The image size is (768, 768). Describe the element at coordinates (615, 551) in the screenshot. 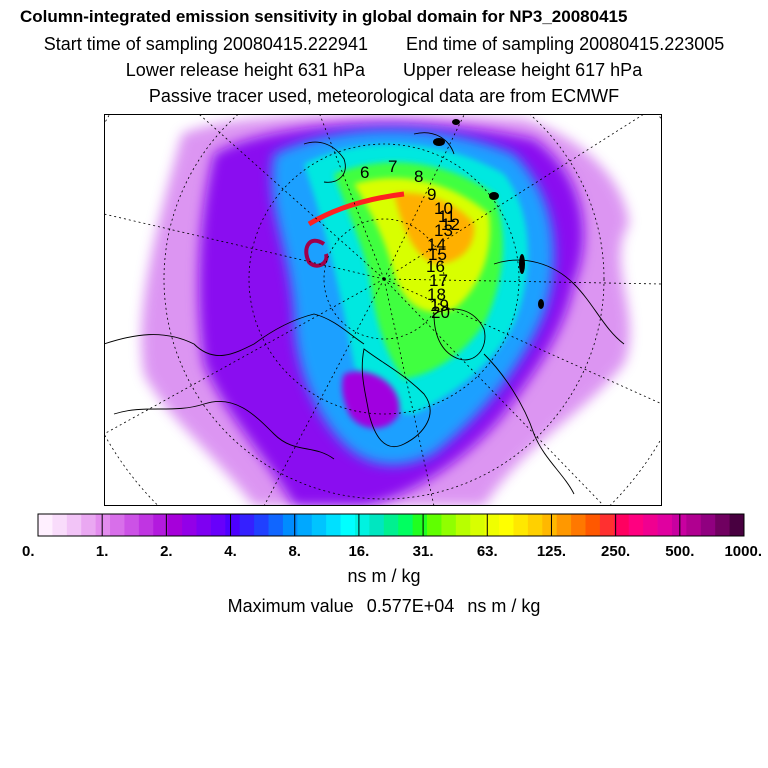

I see `colorbar-tick-label: 250.` at that location.